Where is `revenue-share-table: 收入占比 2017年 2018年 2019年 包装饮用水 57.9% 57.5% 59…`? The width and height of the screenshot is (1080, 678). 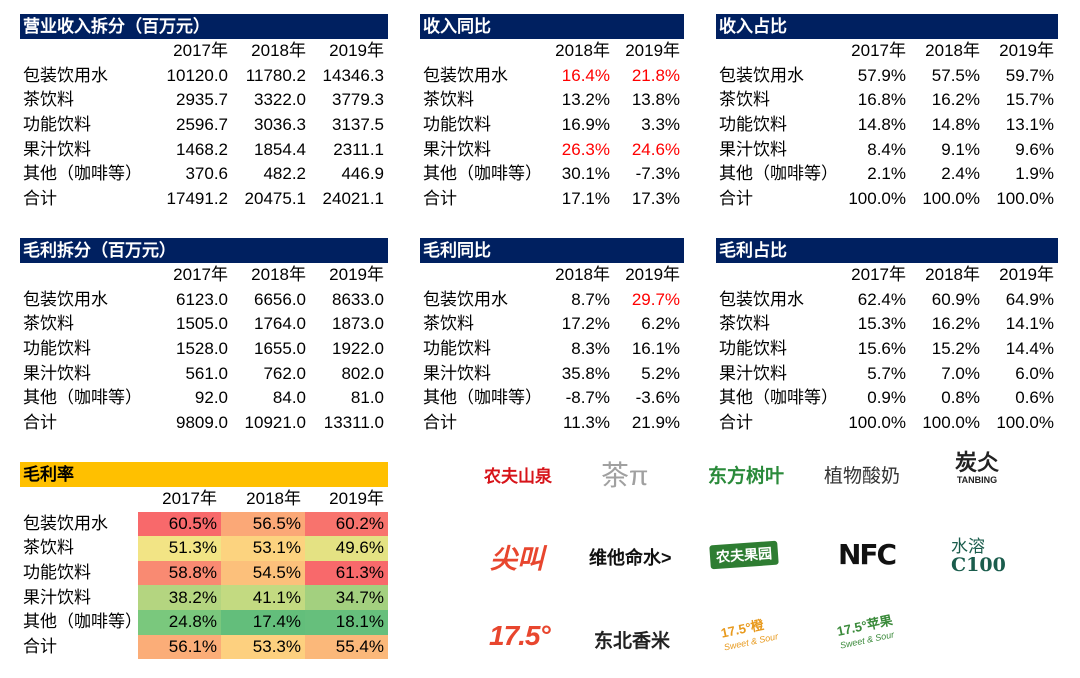
revenue-share-table: 收入占比 2017年 2018年 2019年 包装饮用水 57.9% 57.5% 59… is located at coordinates (887, 112).